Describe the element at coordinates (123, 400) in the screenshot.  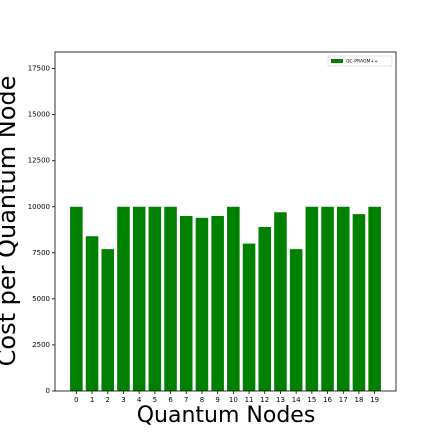
I see `x-tick-label: 3` at that location.